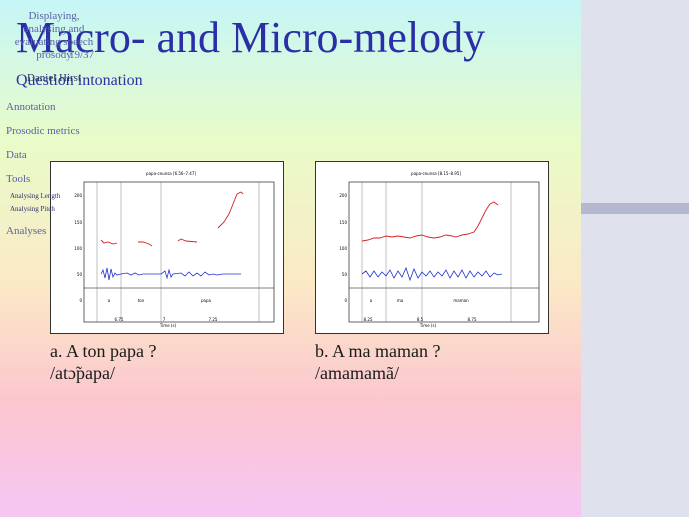 The height and width of the screenshot is (517, 689). What do you see at coordinates (164, 319) in the screenshot?
I see `x-tick-a-2: 7` at bounding box center [164, 319].